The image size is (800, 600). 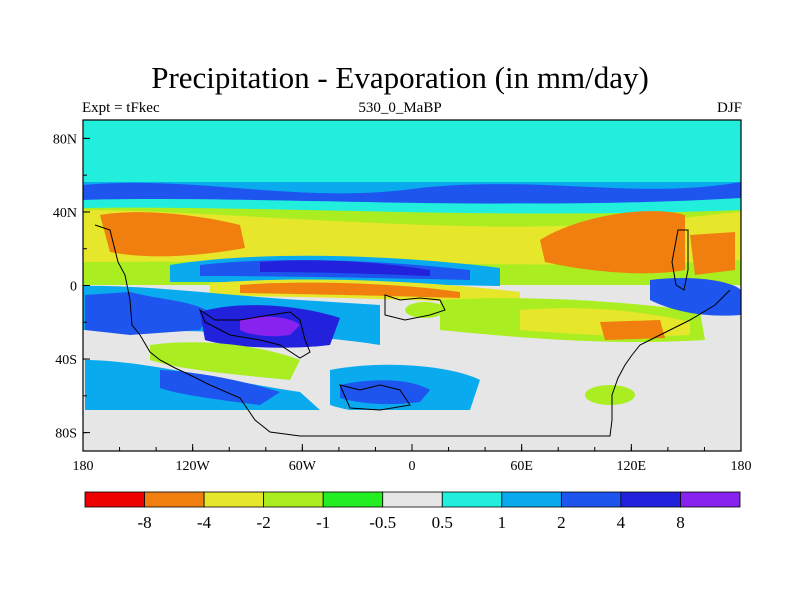 What do you see at coordinates (345, 268) in the screenshot?
I see `field-itcz-core` at bounding box center [345, 268].